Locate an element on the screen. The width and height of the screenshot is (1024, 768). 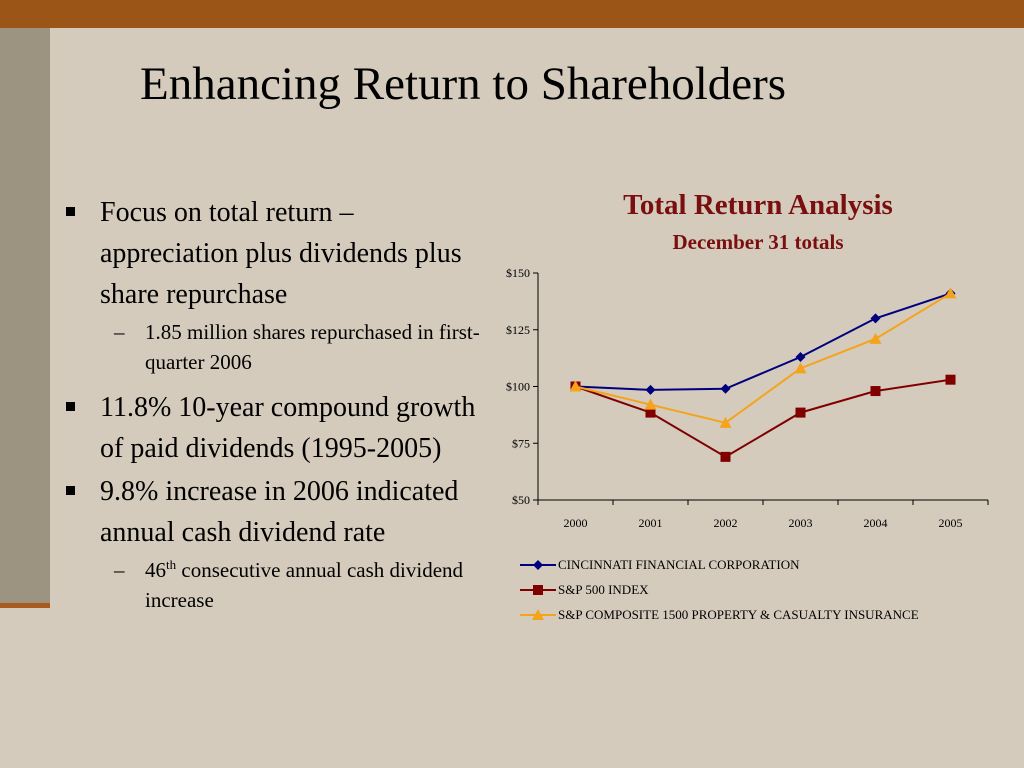
top-accent-bar is located at coordinates (512, 14).